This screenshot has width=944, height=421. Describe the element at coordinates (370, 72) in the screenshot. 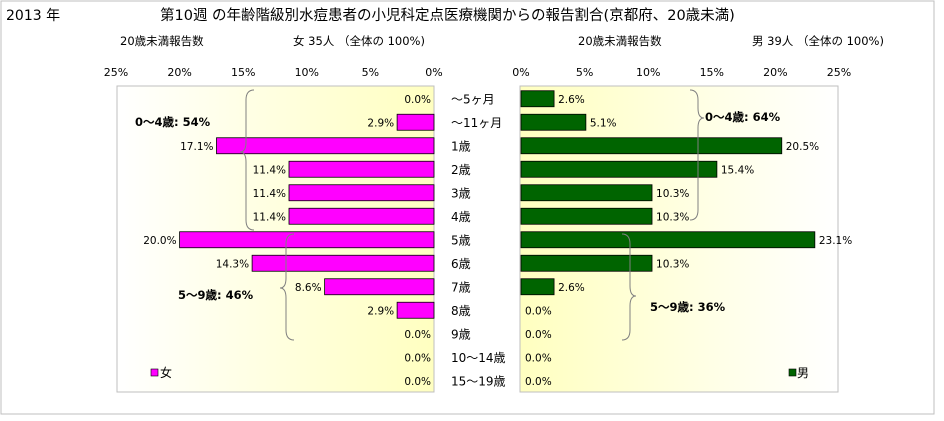

I see `left-tick-label: 5%` at that location.